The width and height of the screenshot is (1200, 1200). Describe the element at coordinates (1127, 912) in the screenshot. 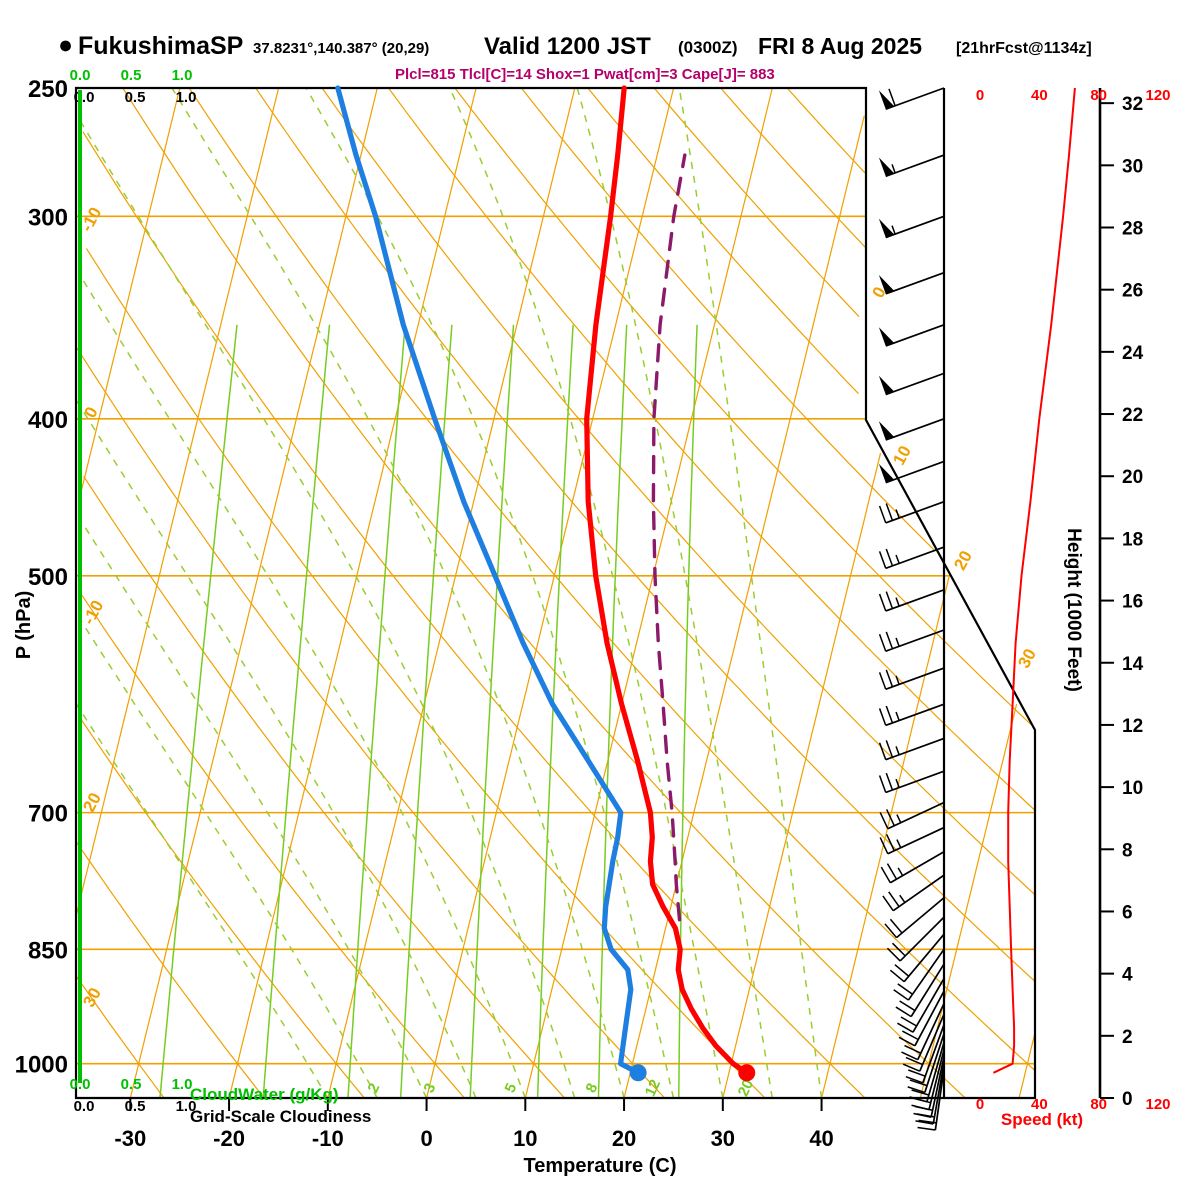

I see `height-tick-6: 6` at that location.